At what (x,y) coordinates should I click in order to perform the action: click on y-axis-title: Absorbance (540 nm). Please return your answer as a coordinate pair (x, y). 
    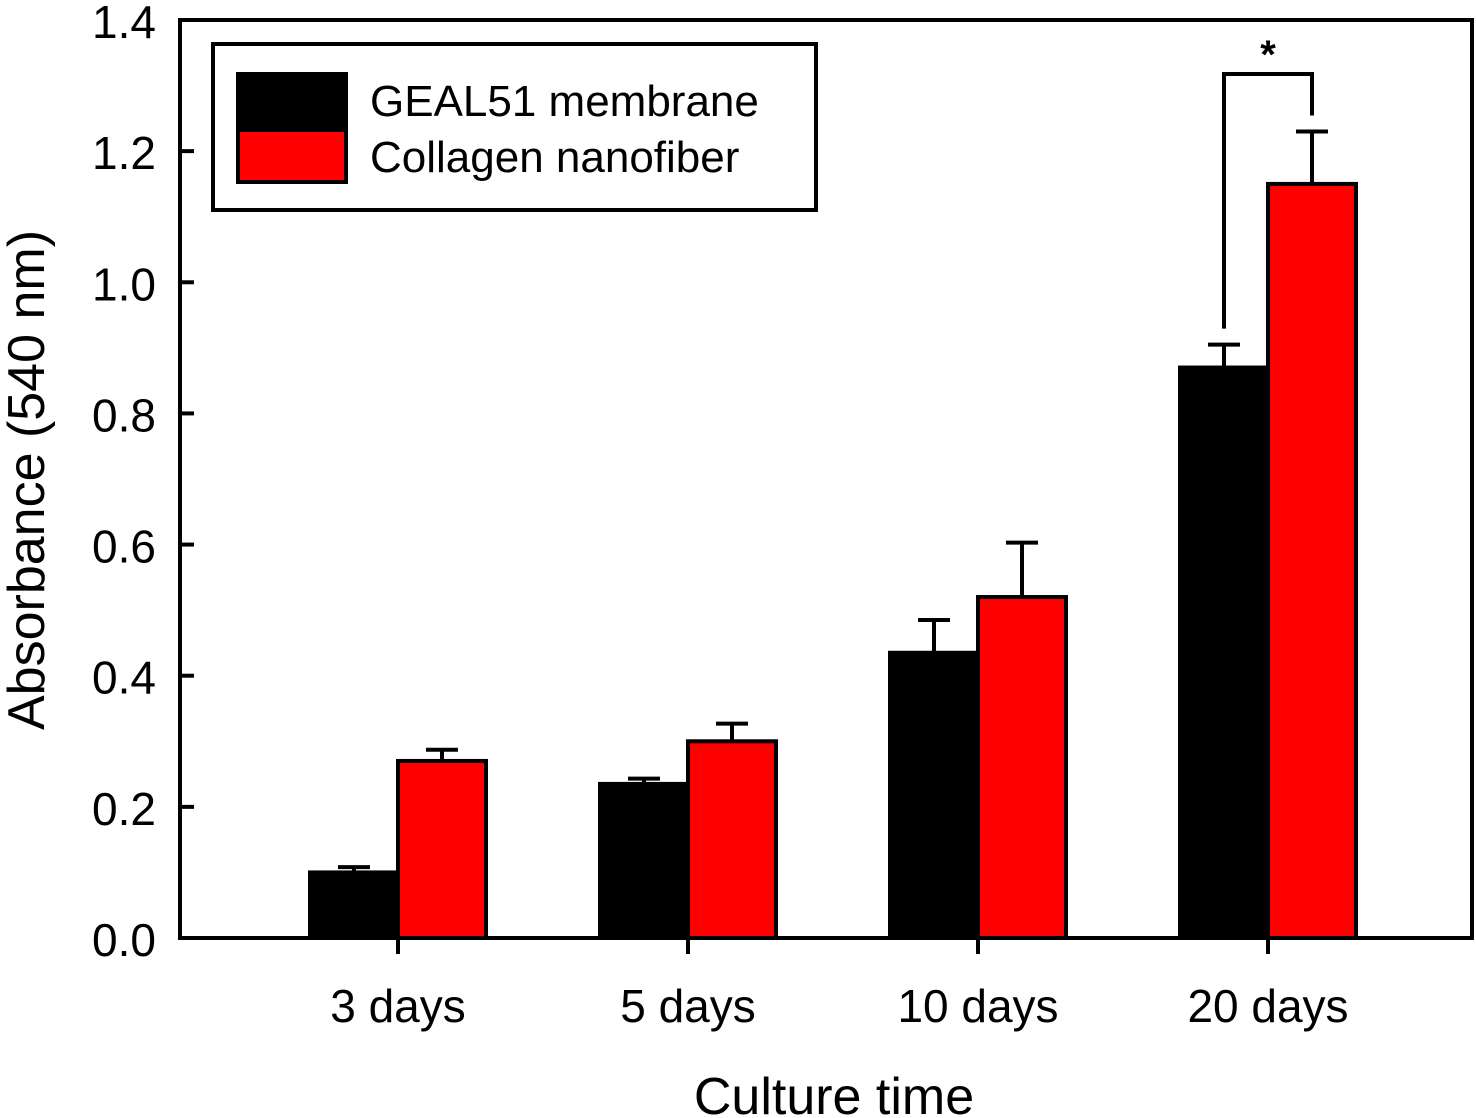
    Looking at the image, I should click on (28, 480).